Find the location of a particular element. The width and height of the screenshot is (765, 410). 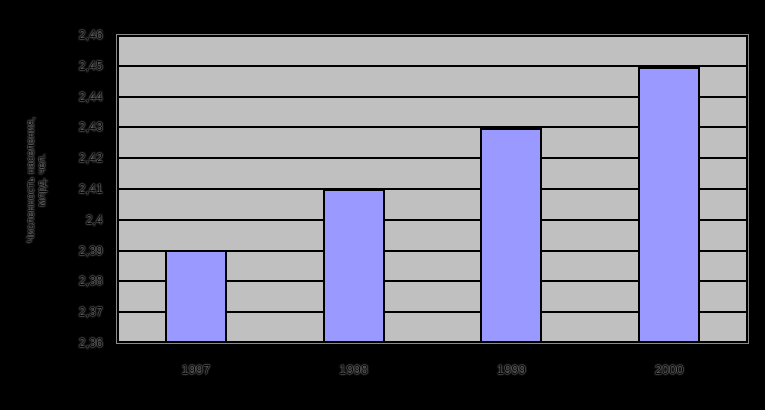

y-tick-label: 2,4 is located at coordinates (94, 219).